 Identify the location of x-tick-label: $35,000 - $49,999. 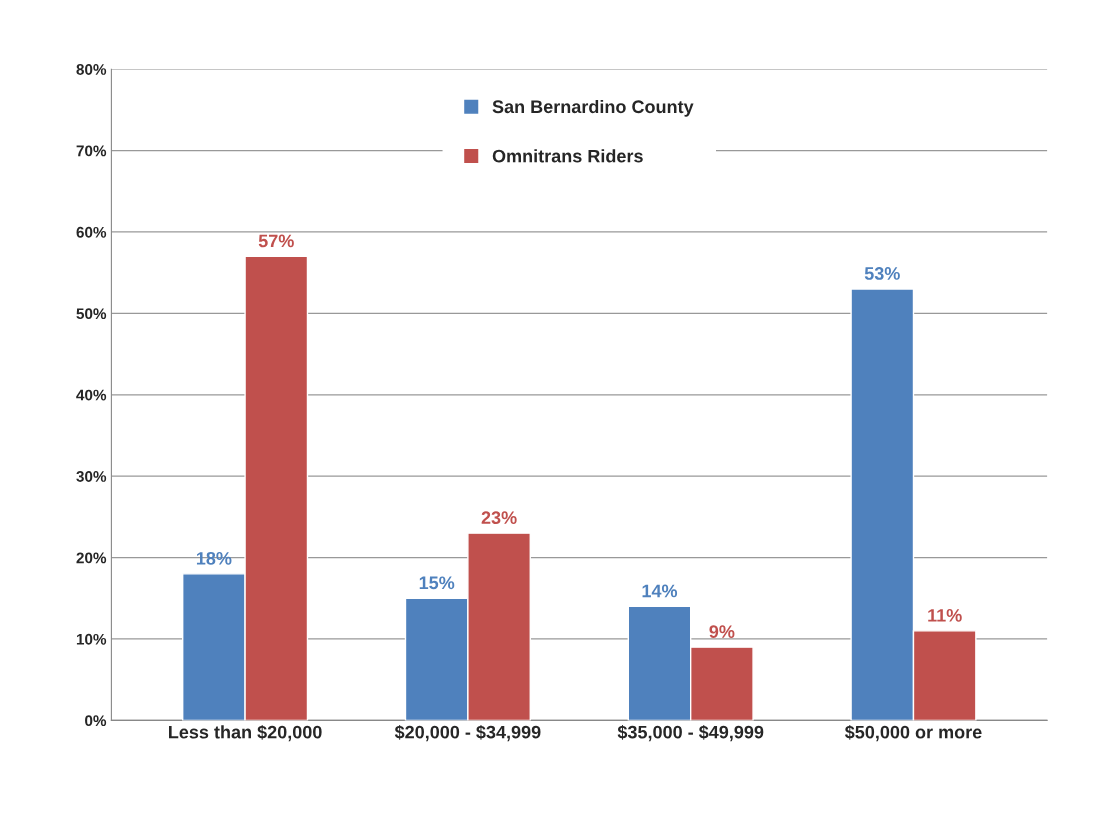
(690, 733).